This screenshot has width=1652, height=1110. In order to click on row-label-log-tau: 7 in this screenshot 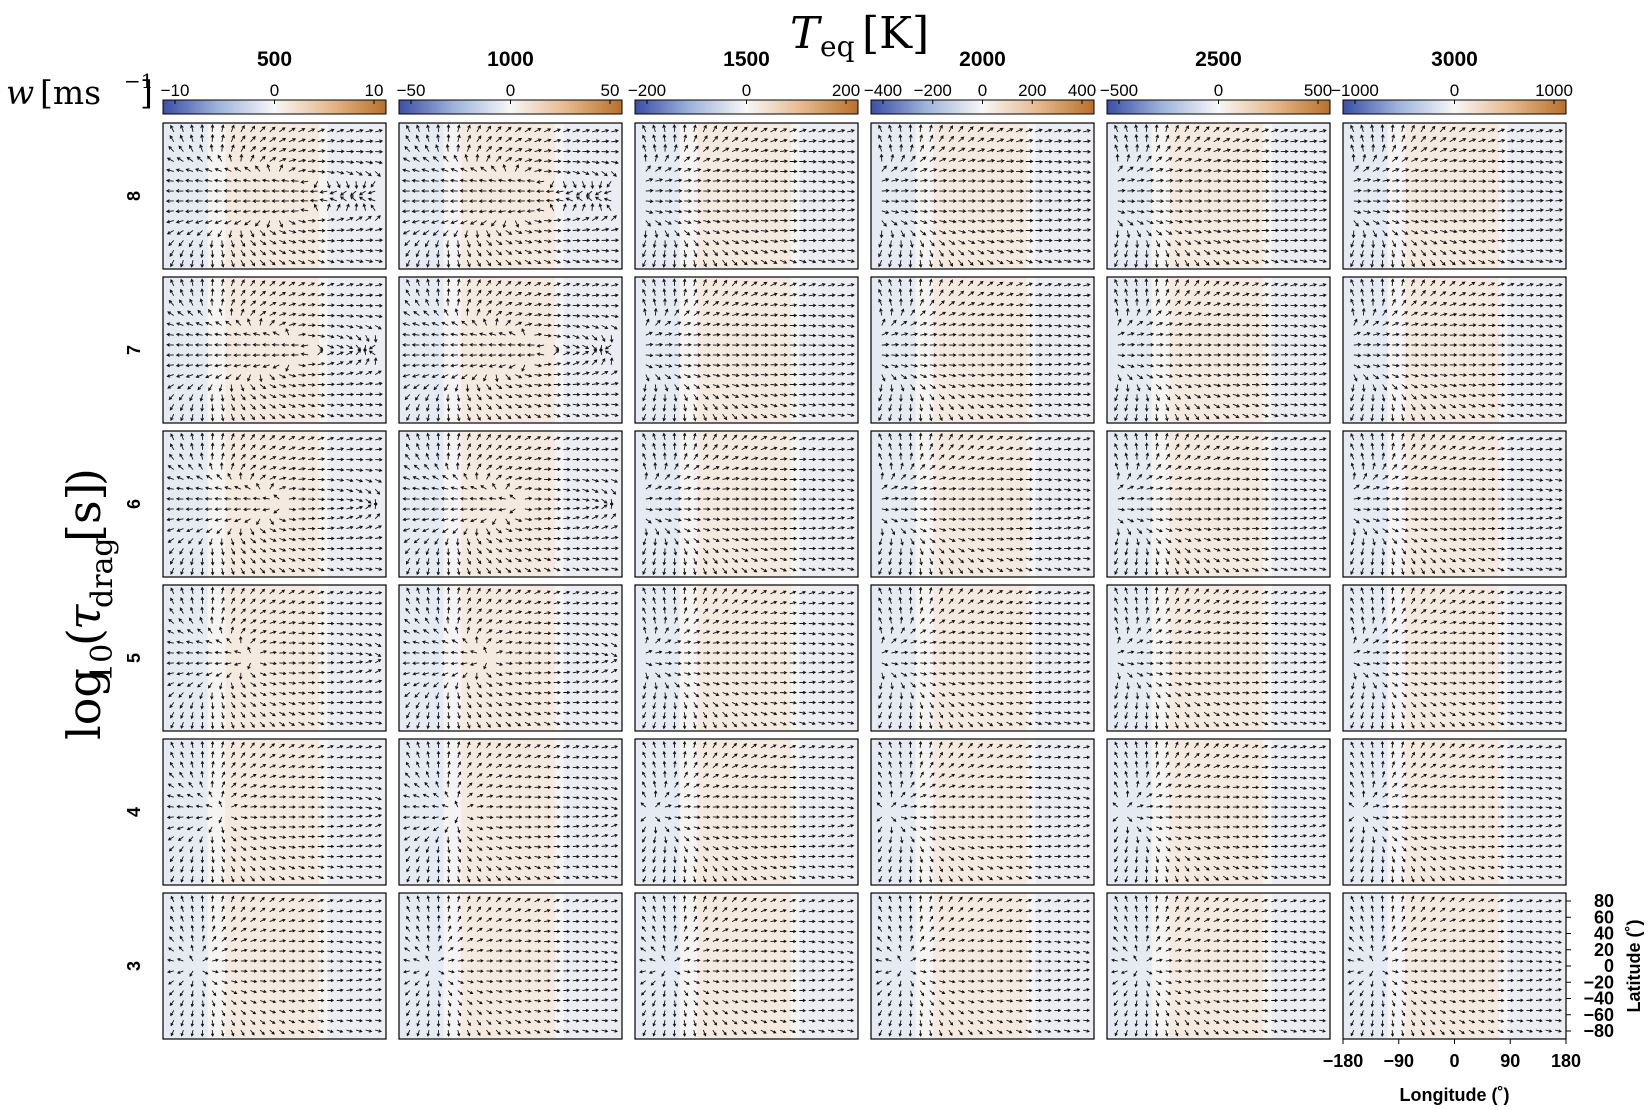, I will do `click(134, 350)`.